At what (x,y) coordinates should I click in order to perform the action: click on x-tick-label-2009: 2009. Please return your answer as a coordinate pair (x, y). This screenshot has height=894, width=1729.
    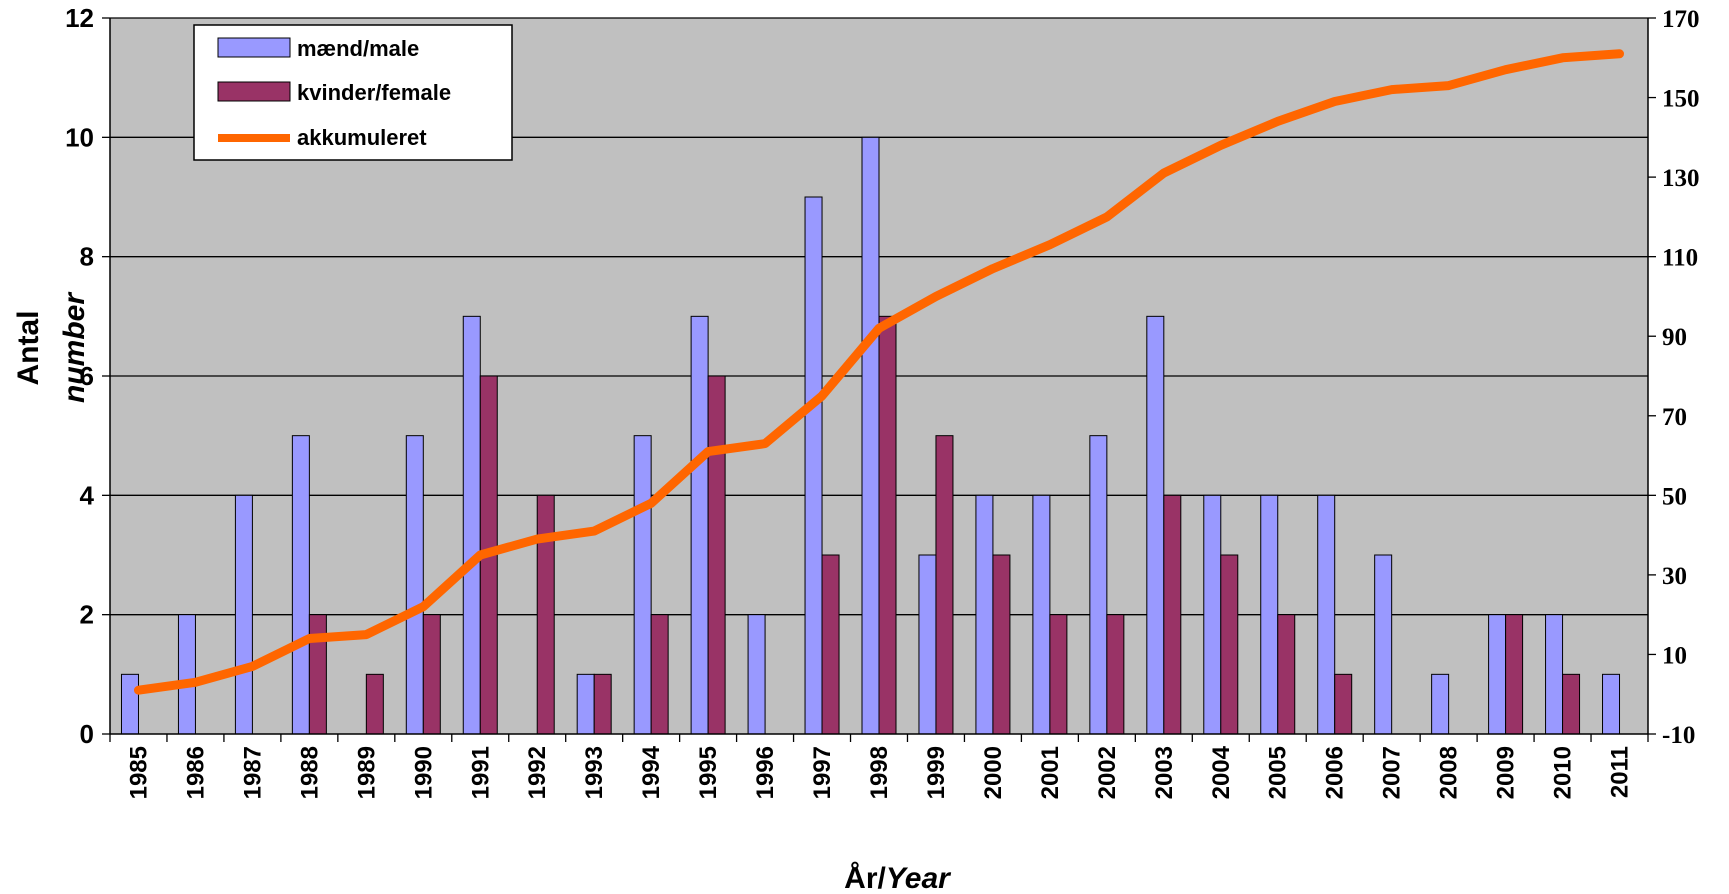
    Looking at the image, I should click on (1506, 772).